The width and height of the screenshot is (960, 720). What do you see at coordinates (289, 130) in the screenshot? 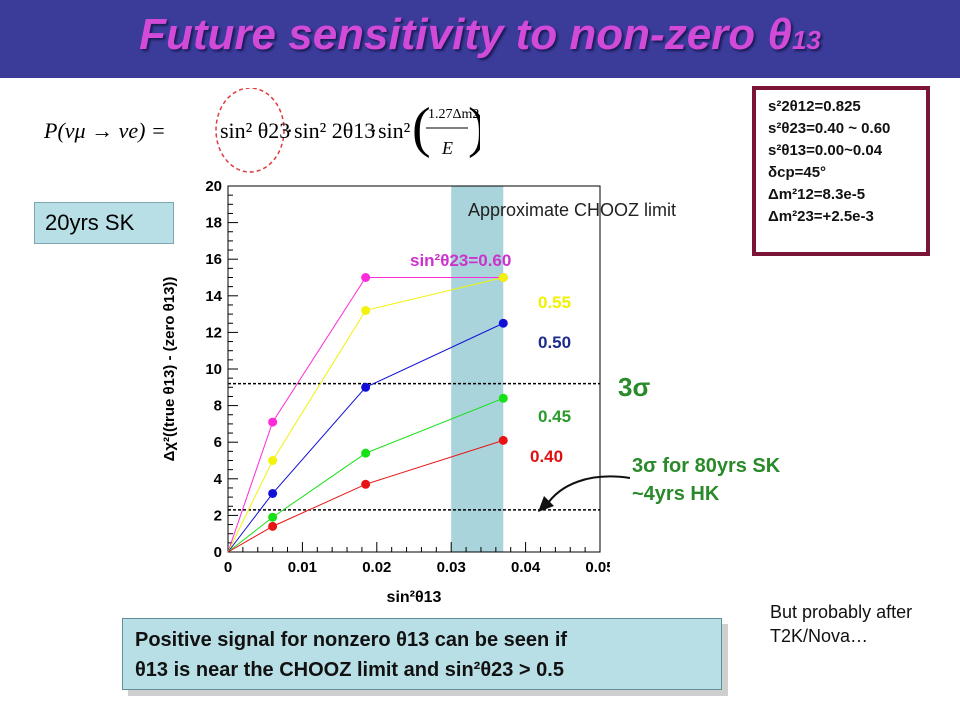
I see `formula-dot1: ·` at bounding box center [289, 130].